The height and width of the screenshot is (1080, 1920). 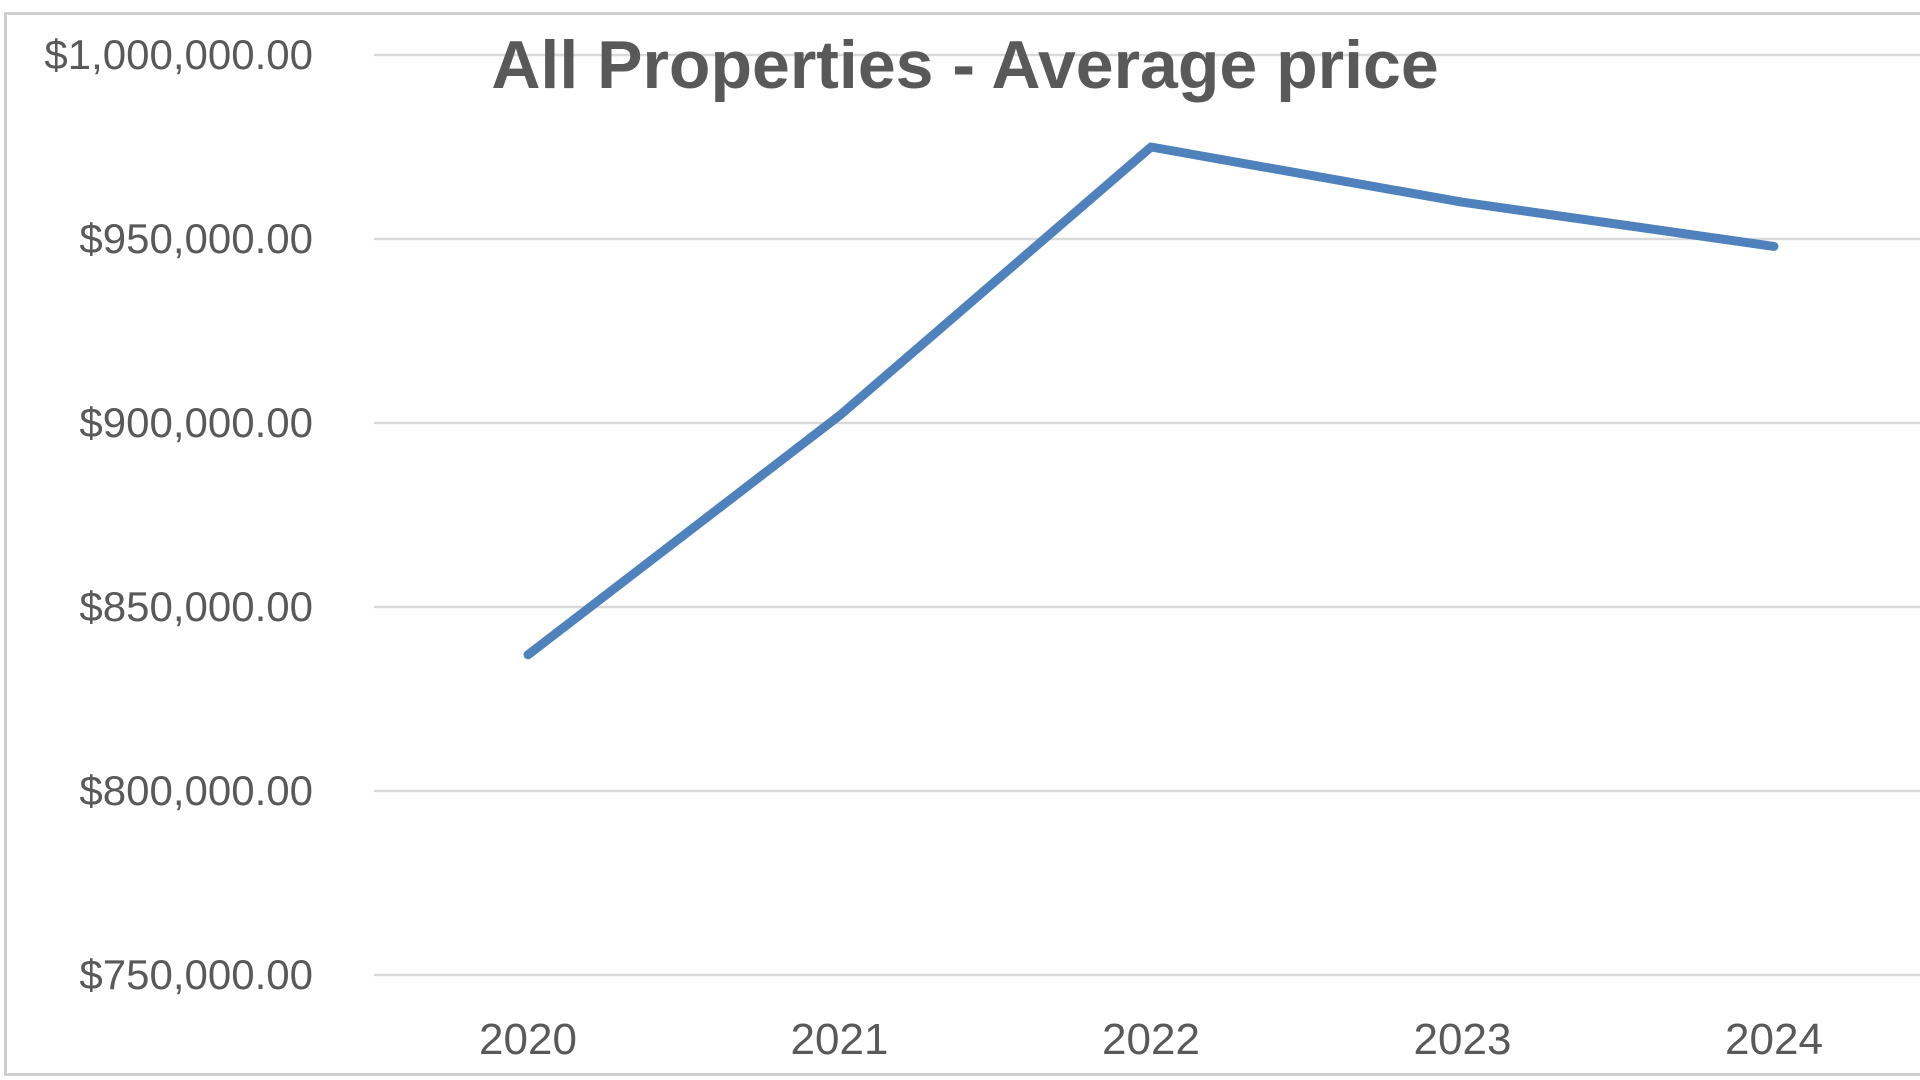 I want to click on x-axis-tick-labels: 2020 2021 2022 2023 2024, so click(x=1151, y=1039).